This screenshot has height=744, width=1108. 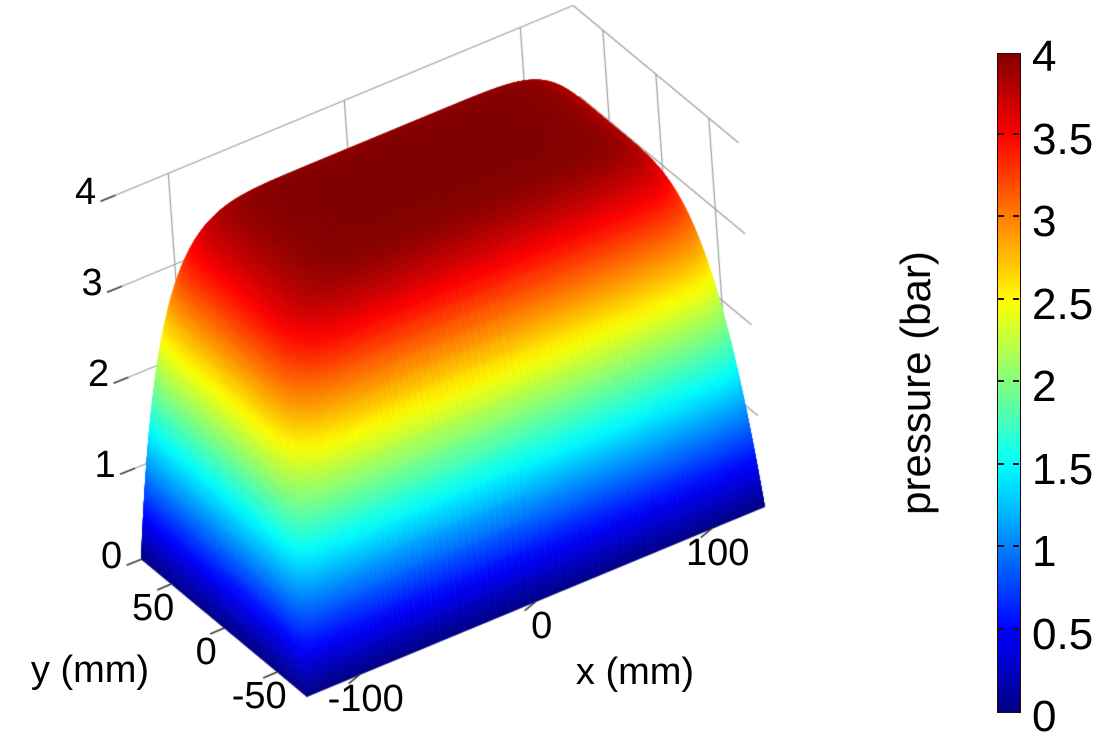 I want to click on y-axis-tick-label: -50, so click(x=259, y=695).